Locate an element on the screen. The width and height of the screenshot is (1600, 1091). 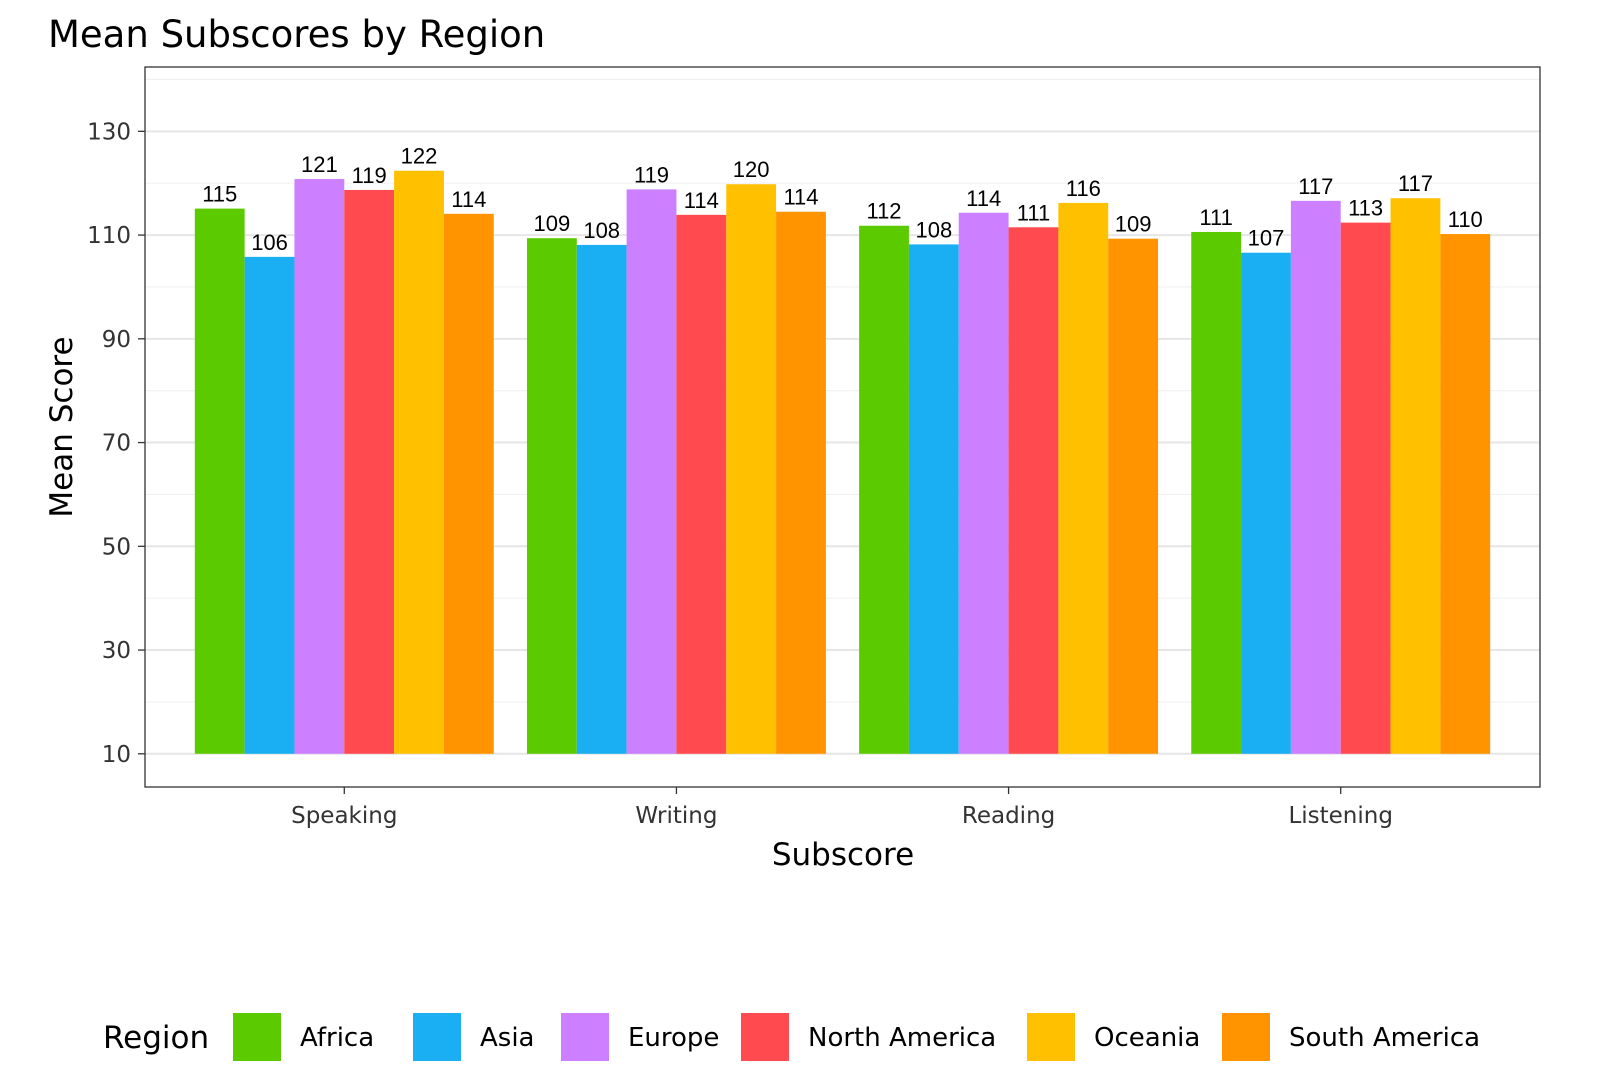
data-label: 115 is located at coordinates (219, 194).